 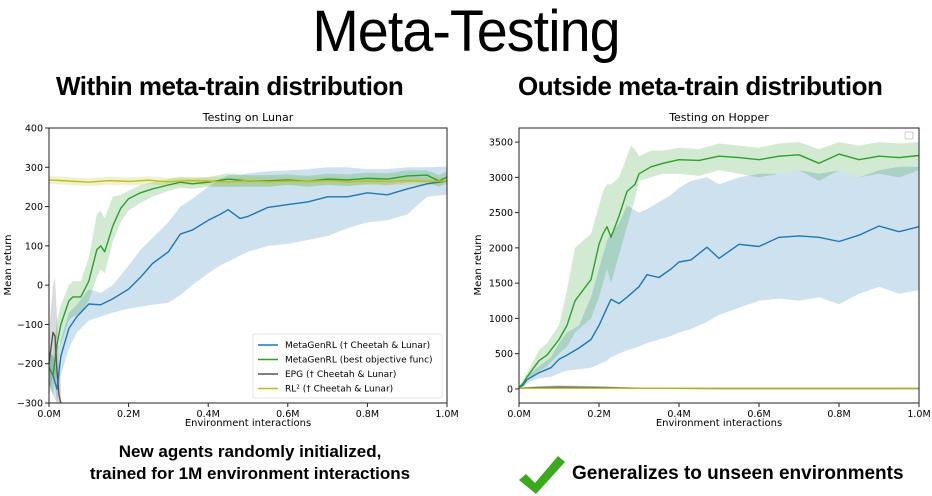 What do you see at coordinates (250, 451) in the screenshot?
I see `left-caption-line1: New agents randomly initialized,` at bounding box center [250, 451].